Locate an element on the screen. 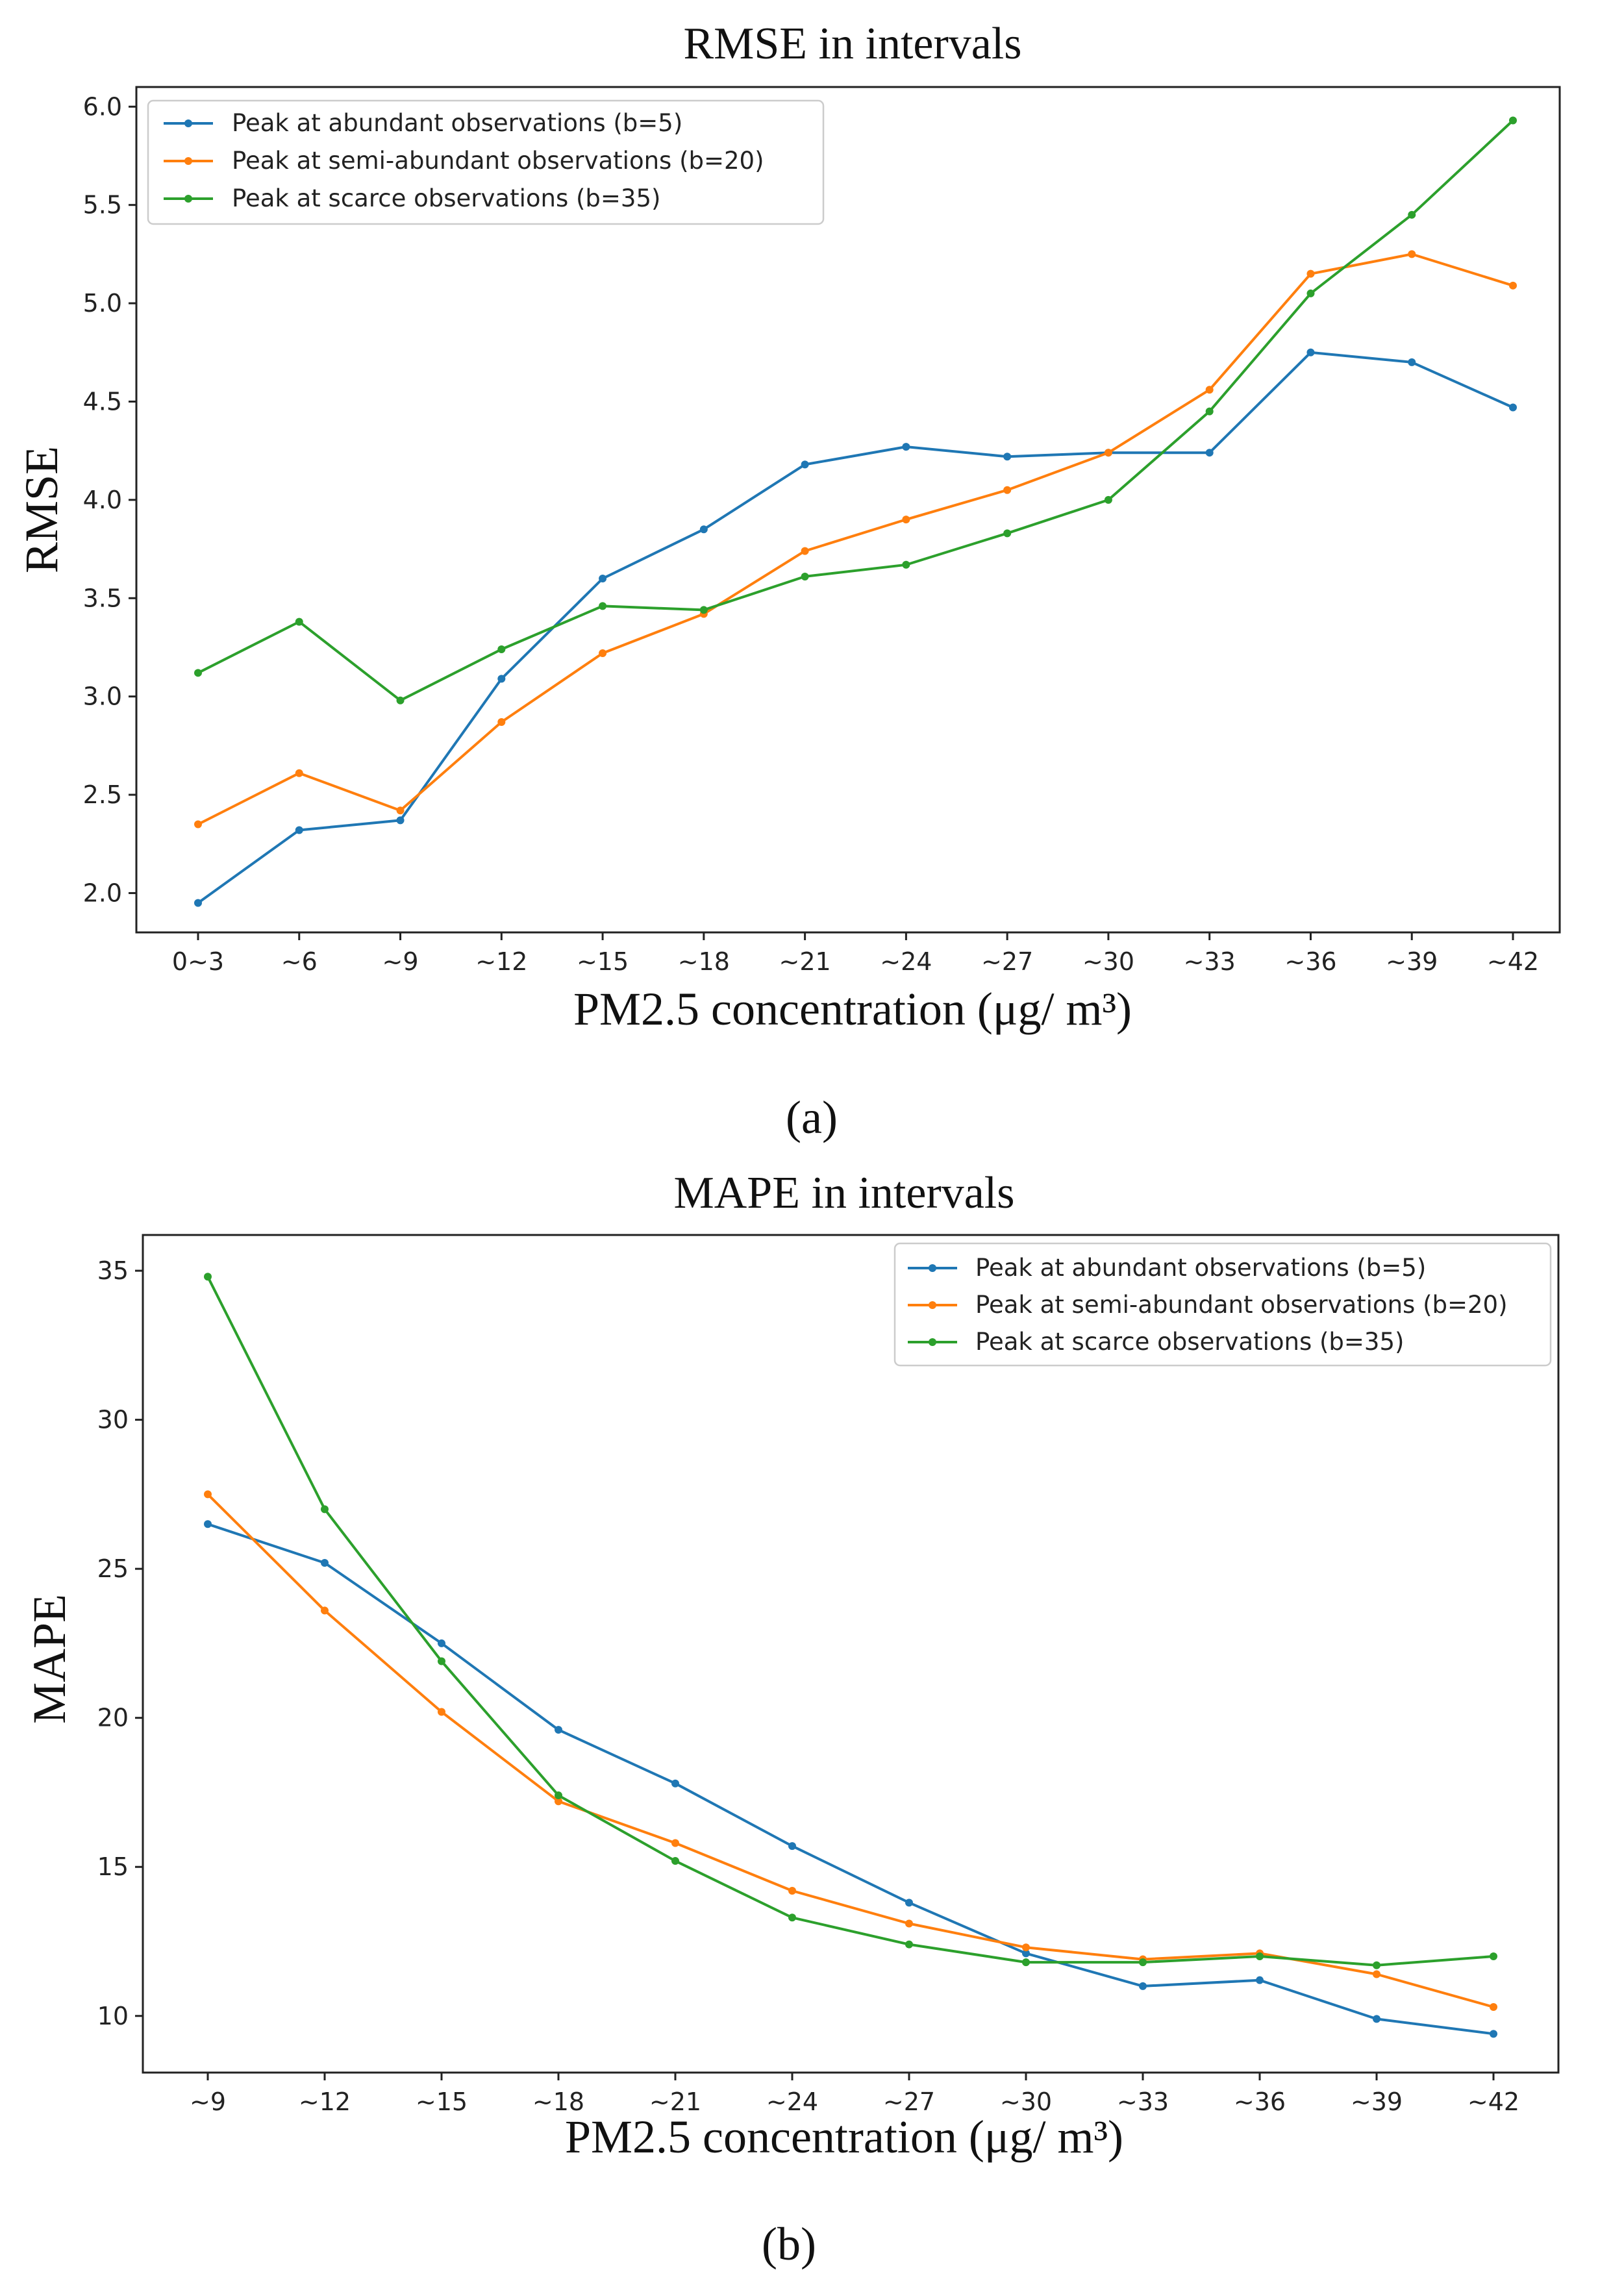 This screenshot has width=1624, height=2281. mape-x-tick-label: ~33 is located at coordinates (1143, 2102).